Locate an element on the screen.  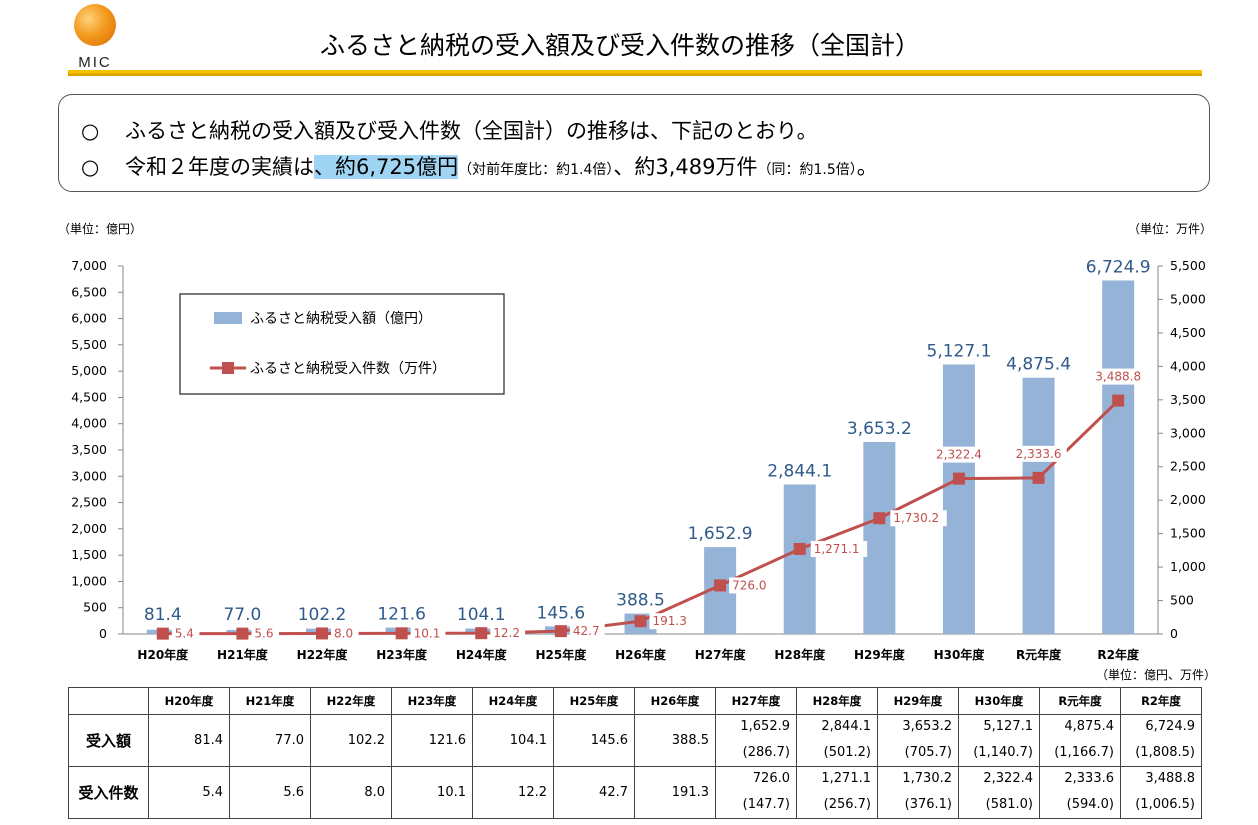
x-tick-label: R元年度 is located at coordinates (1039, 654).